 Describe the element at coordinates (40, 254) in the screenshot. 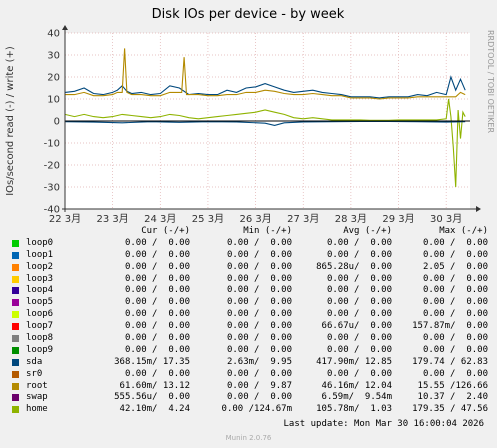

I see `legend-name: loop1` at that location.